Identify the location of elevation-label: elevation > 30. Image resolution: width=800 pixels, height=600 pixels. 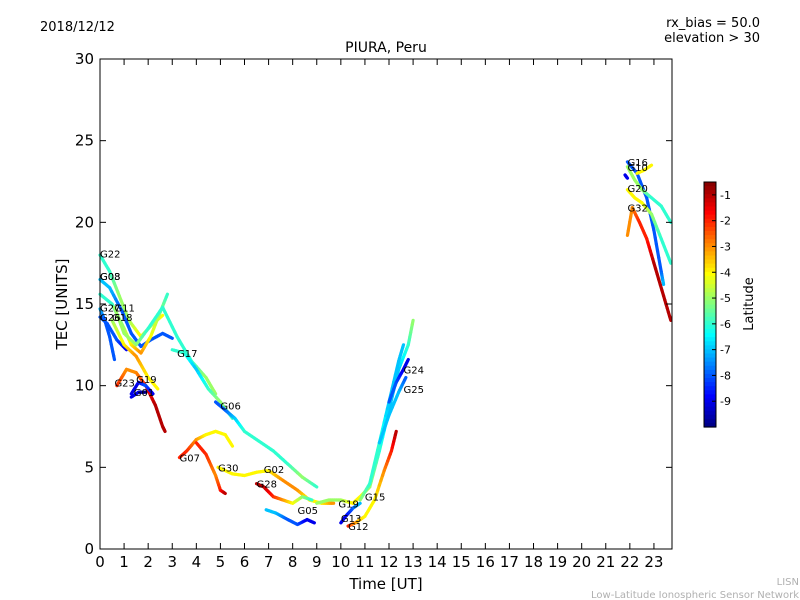
(712, 38).